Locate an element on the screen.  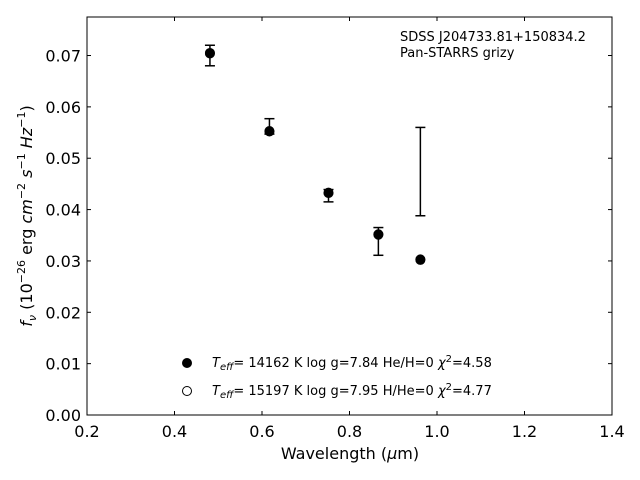
annotation-line-2: Pan-STARRS grizy is located at coordinates (457, 53).